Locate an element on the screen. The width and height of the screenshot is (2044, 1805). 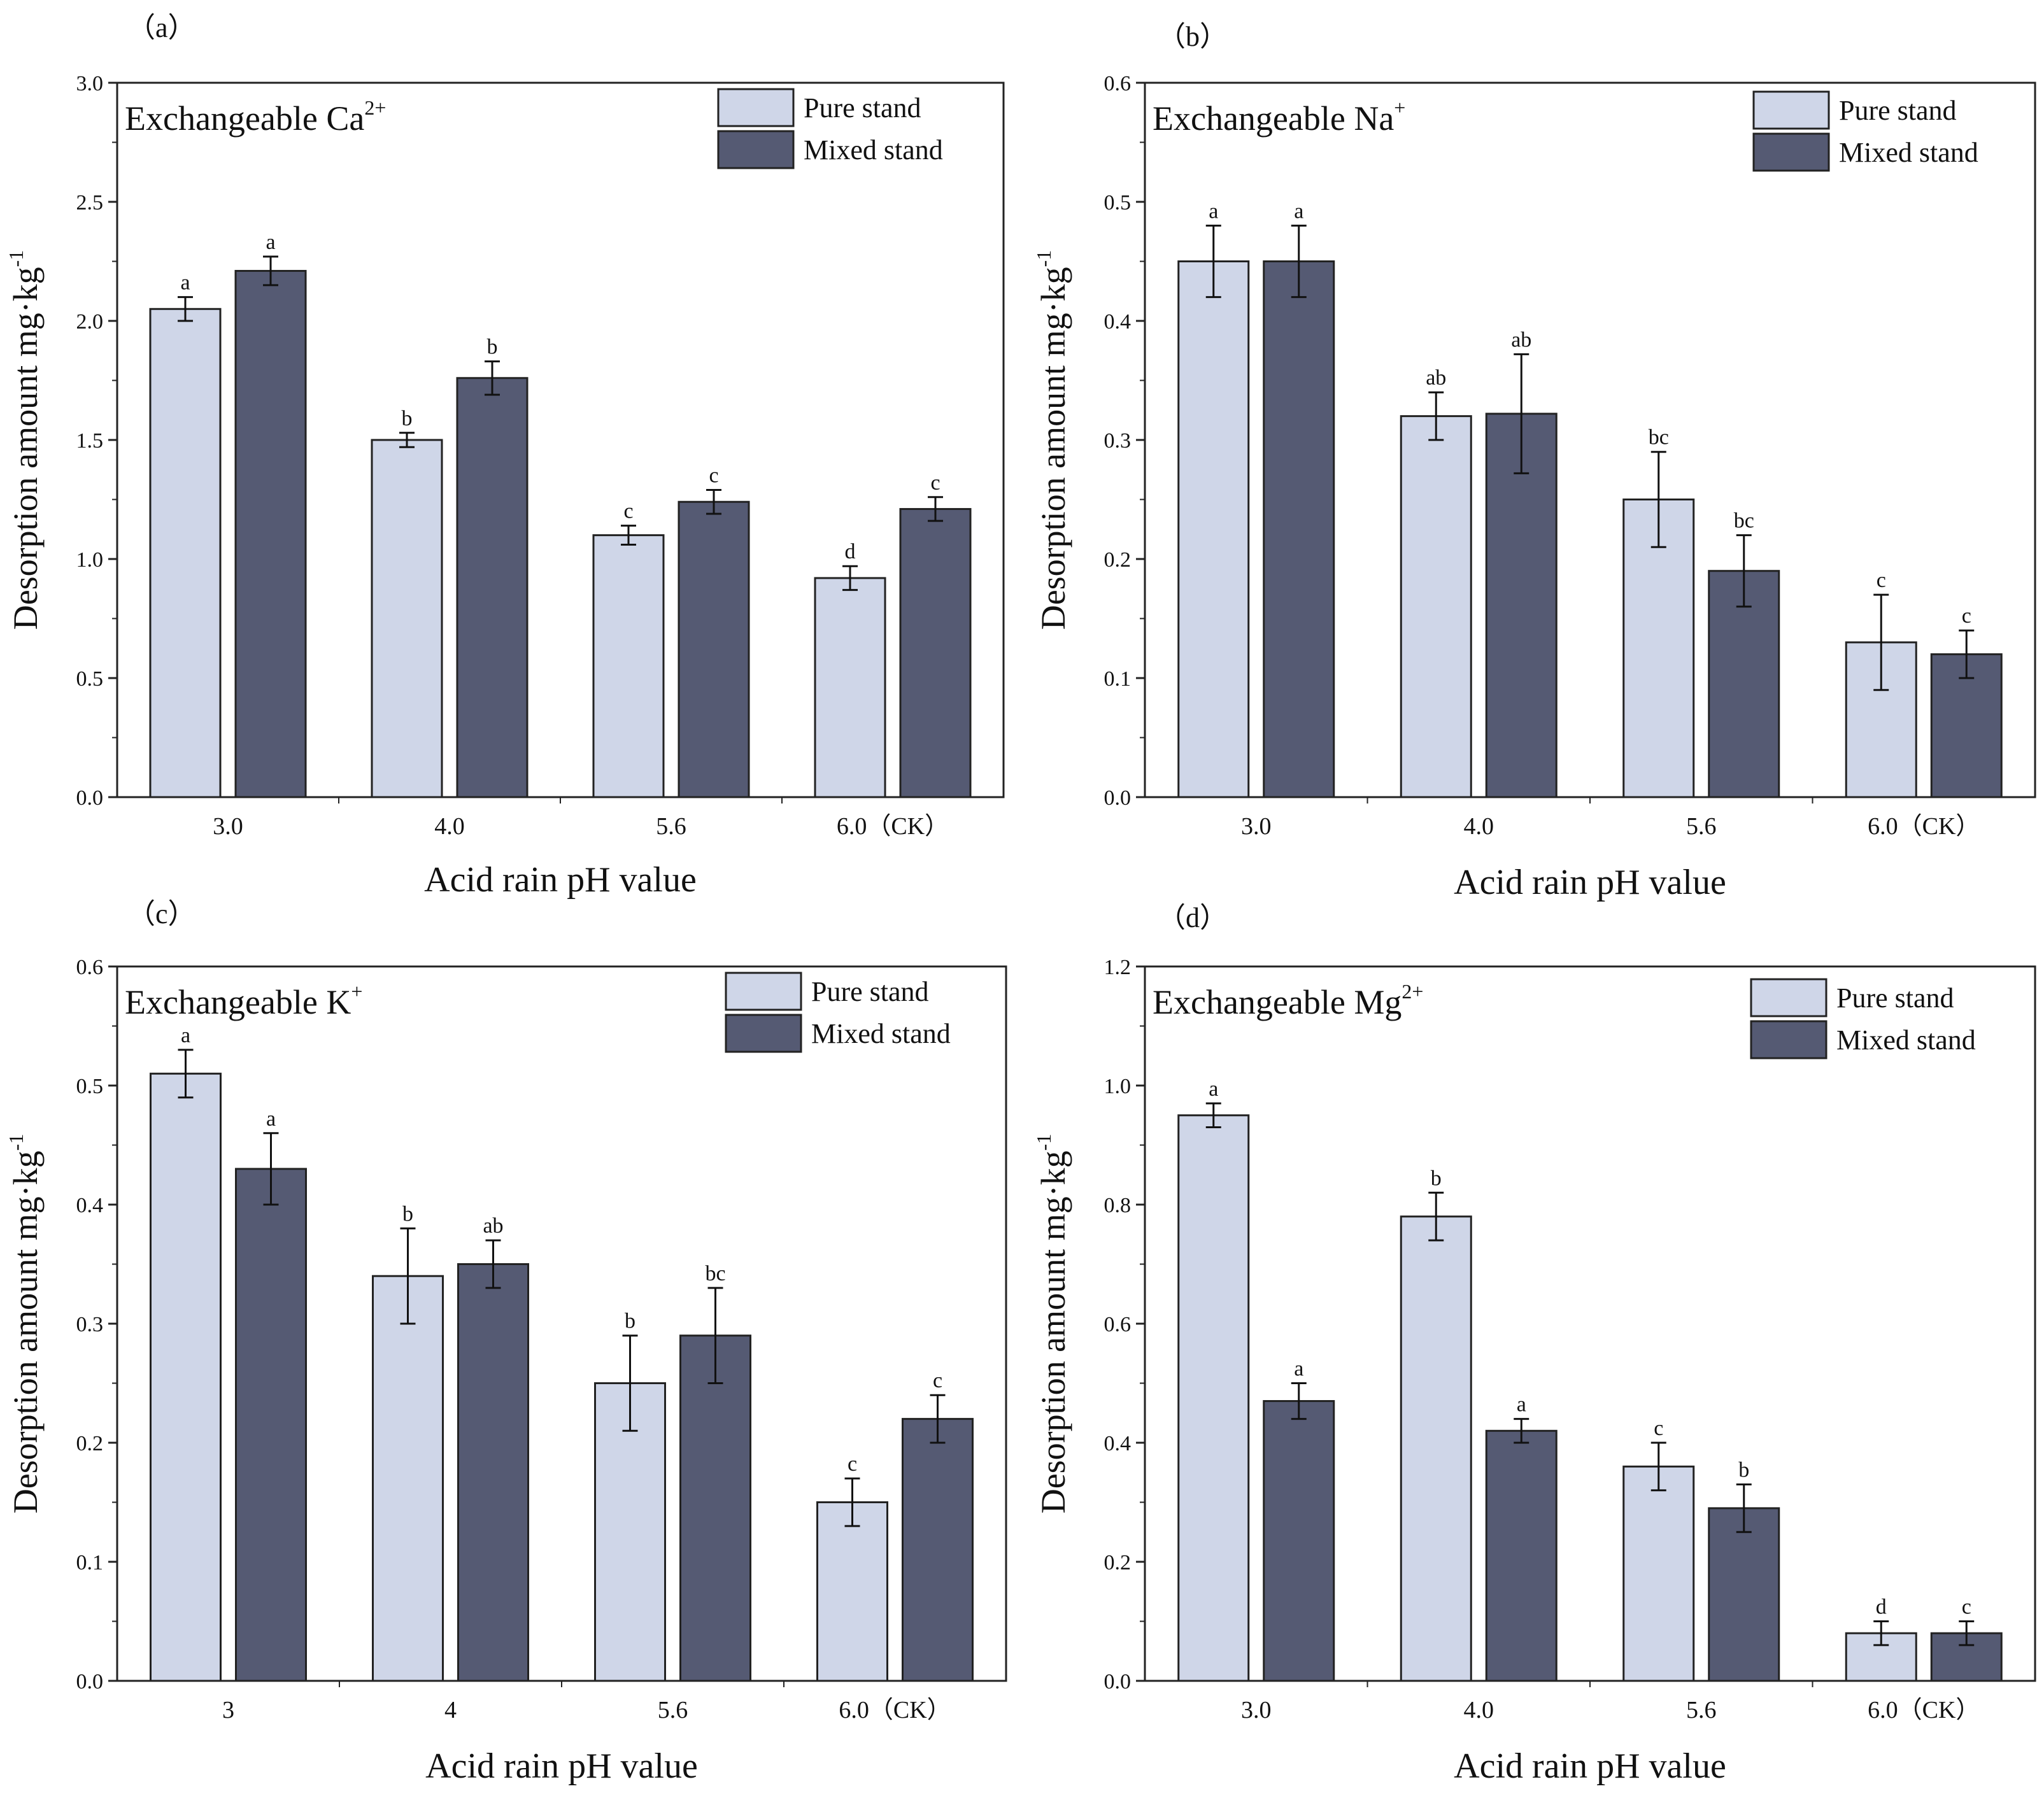
y-tick-label: 0.3 is located at coordinates (90, 1325).